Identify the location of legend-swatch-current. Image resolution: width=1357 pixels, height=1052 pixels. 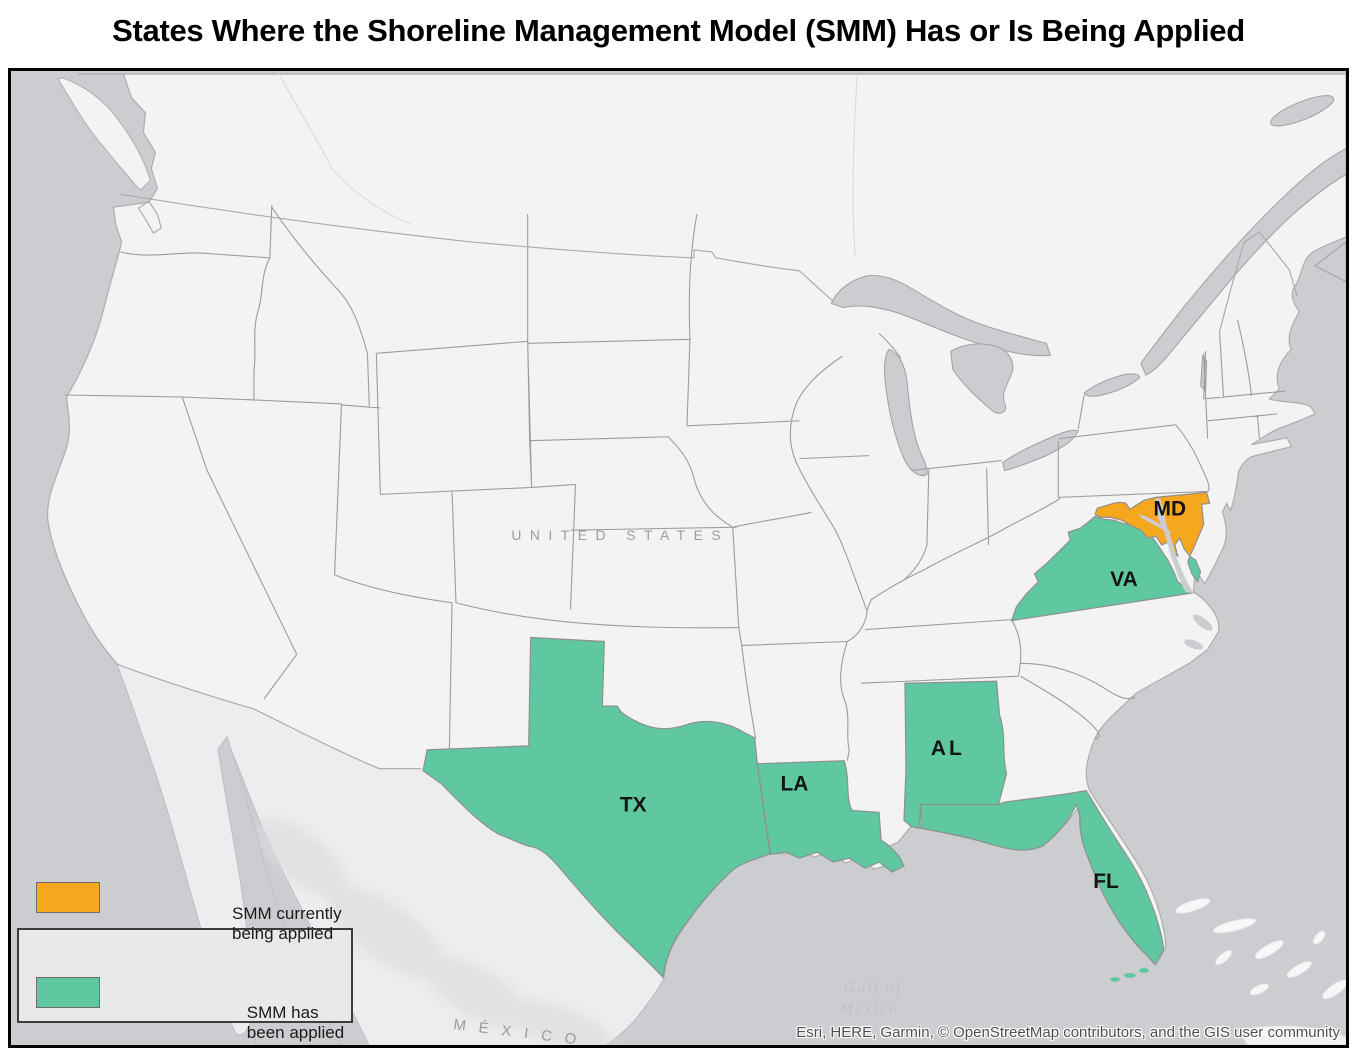
(68, 898).